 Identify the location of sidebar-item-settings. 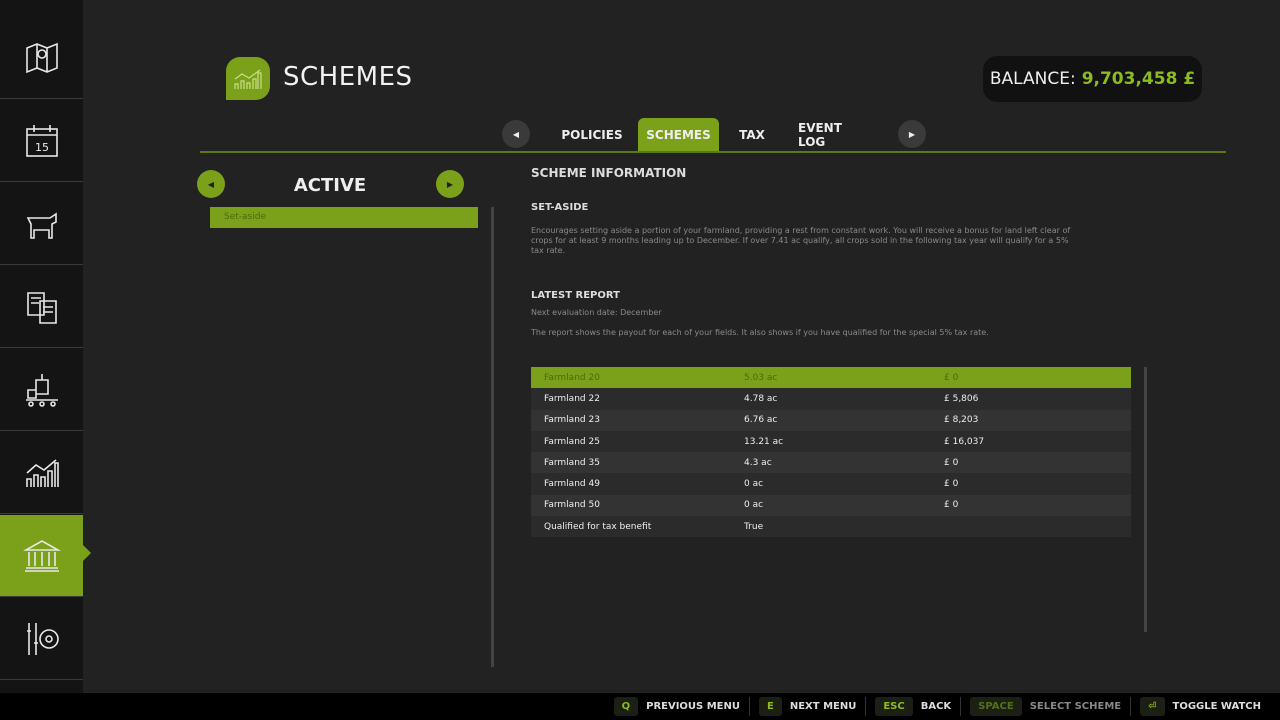
(41, 639).